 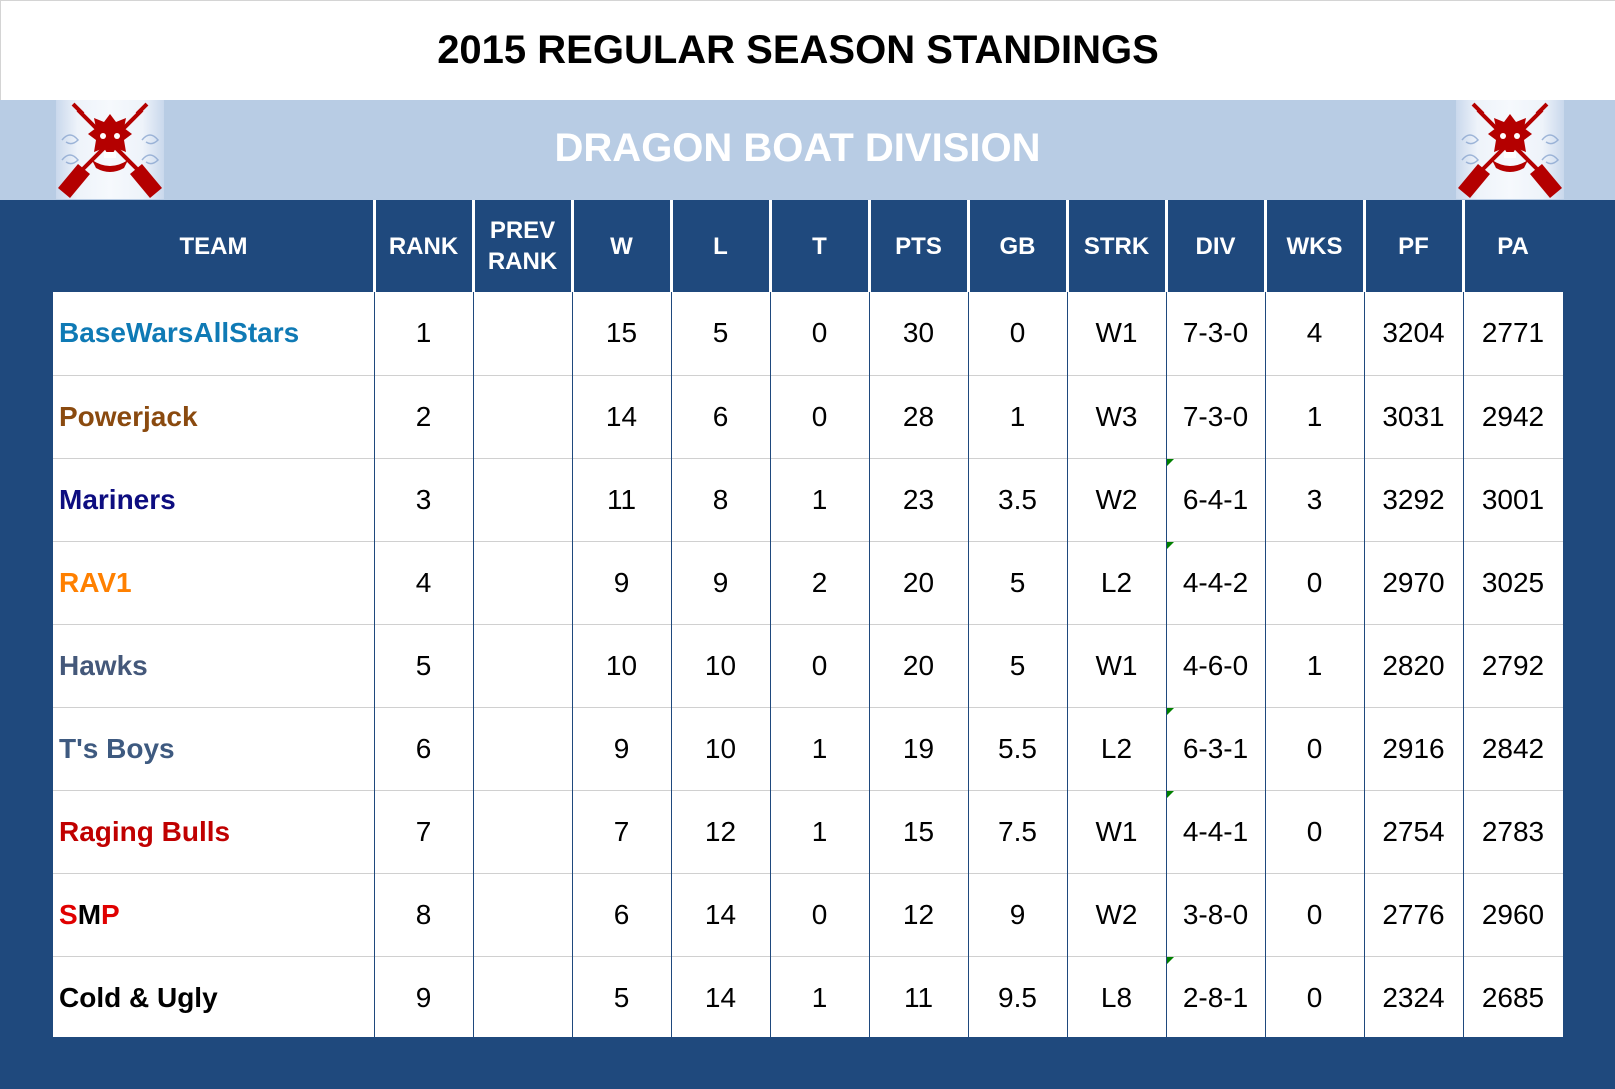 I want to click on cell-rank: 6, so click(x=423, y=748).